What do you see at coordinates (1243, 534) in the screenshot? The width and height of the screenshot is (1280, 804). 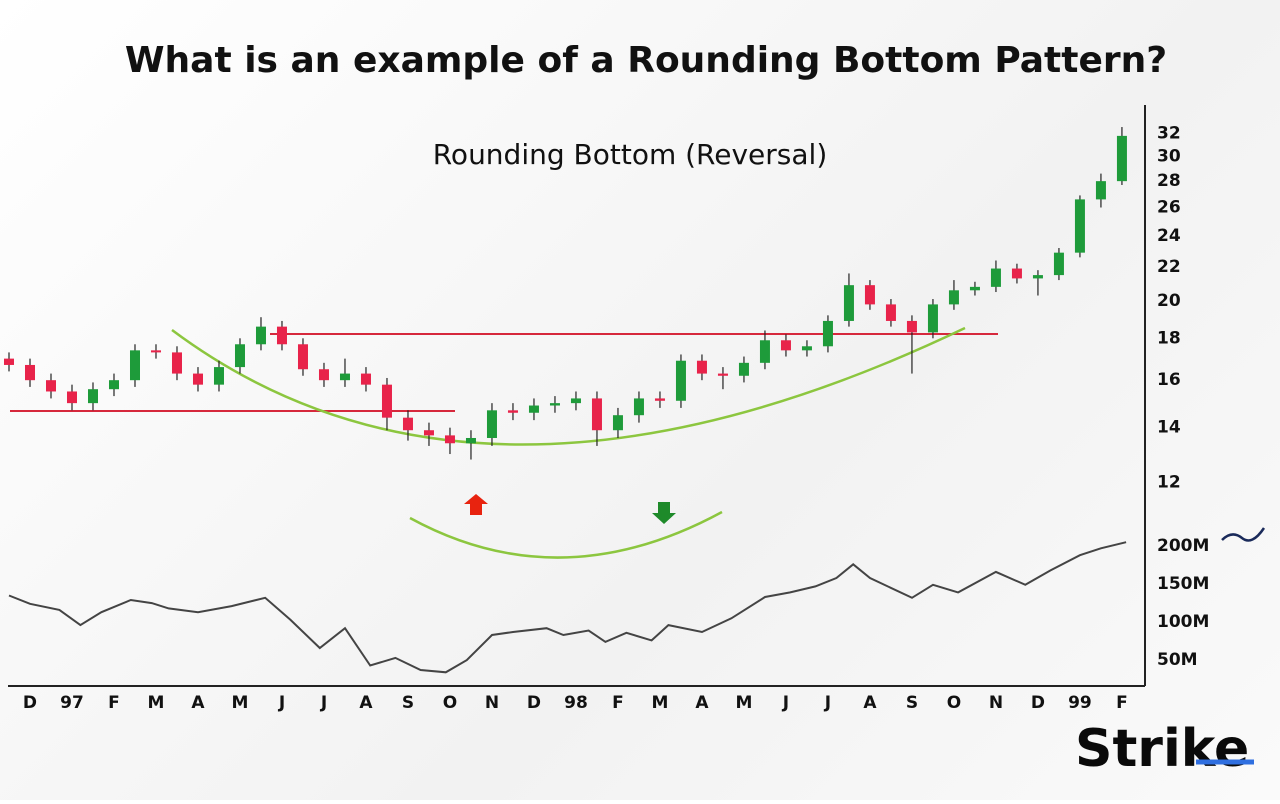 I see `squiggle` at bounding box center [1243, 534].